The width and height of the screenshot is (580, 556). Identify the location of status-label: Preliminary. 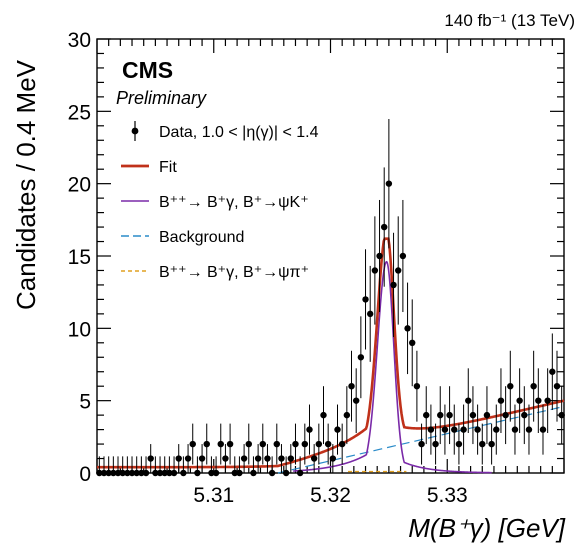
(161, 98).